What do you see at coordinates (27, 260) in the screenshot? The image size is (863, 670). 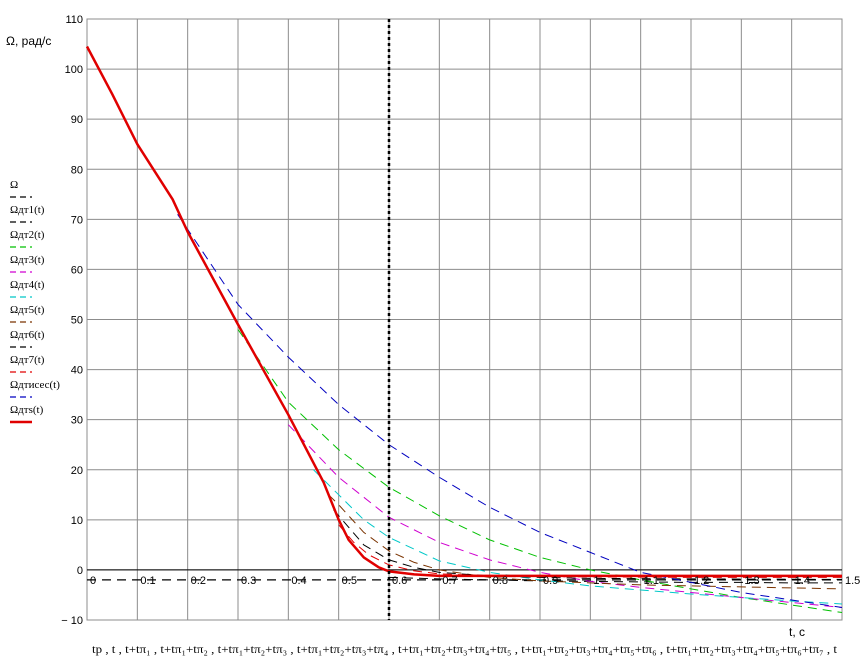 I see `legend-label: Ωдт3(t)` at bounding box center [27, 260].